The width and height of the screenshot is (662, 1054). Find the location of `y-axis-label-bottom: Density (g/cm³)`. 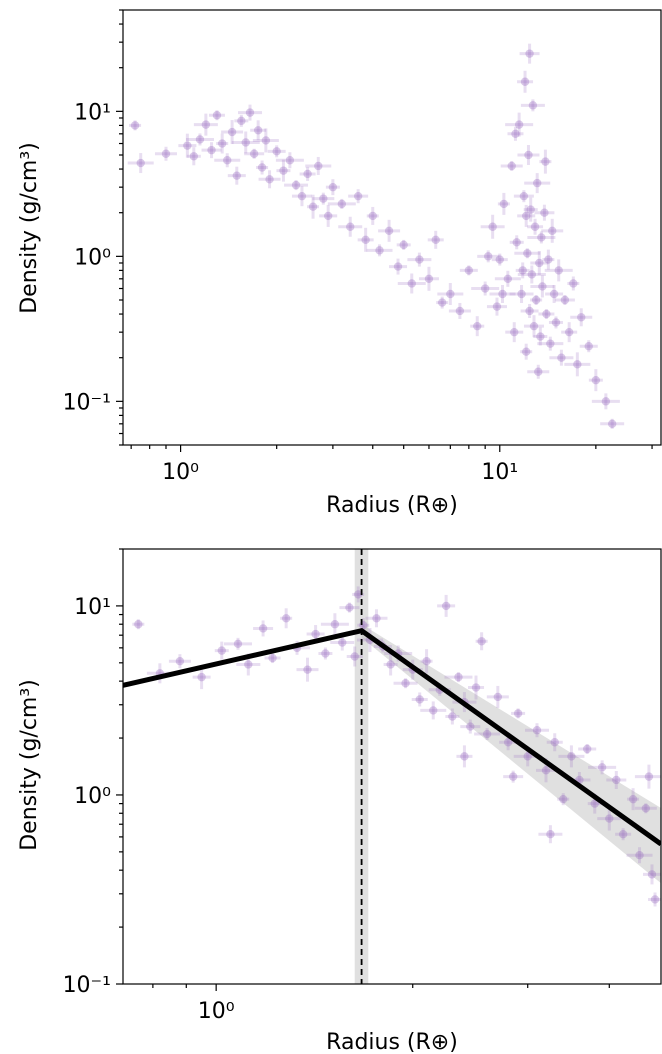

y-axis-label-bottom: Density (g/cm³) is located at coordinates (29, 765).